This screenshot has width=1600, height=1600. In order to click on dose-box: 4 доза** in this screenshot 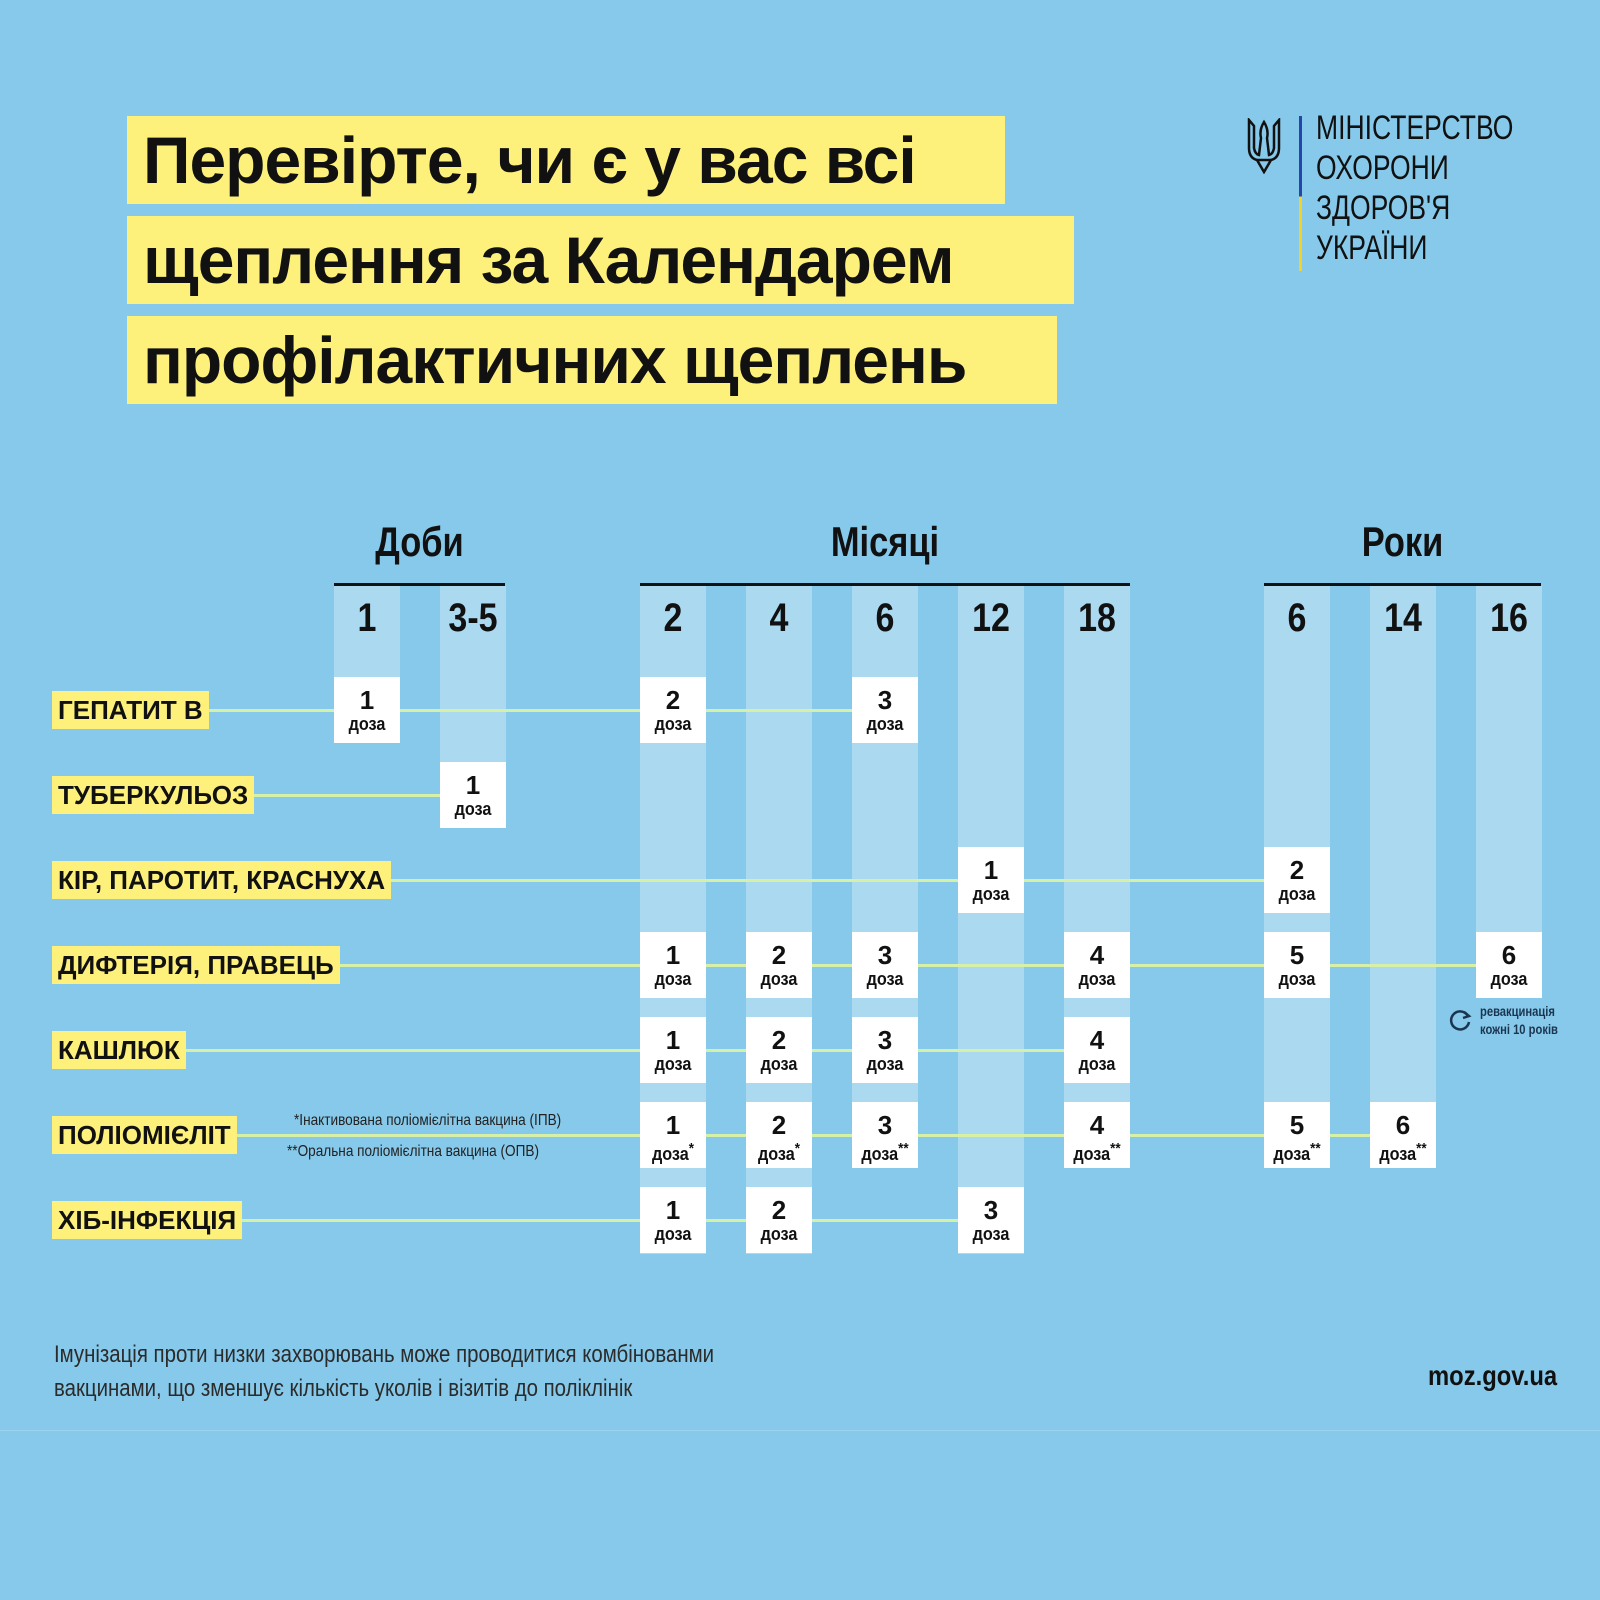, I will do `click(1097, 1135)`.